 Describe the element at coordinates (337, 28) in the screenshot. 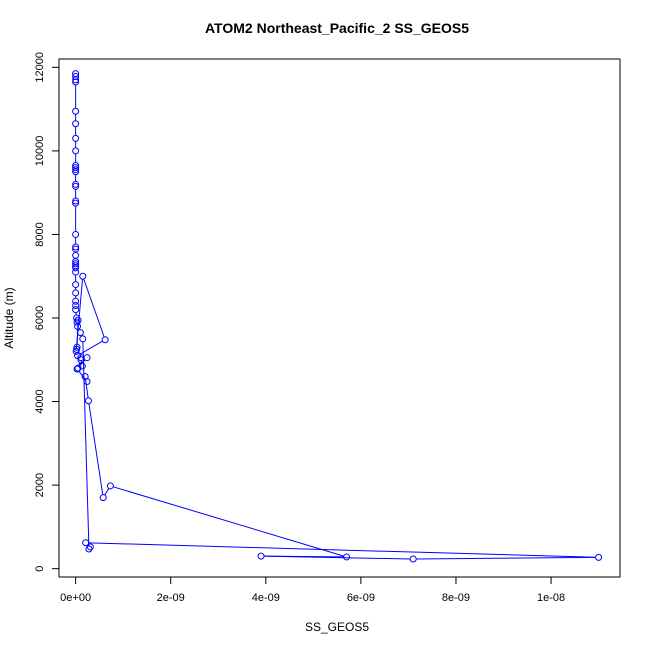

I see `chart-title: ATOM2 Northeast_Pacific_2 SS_GEOS5` at that location.